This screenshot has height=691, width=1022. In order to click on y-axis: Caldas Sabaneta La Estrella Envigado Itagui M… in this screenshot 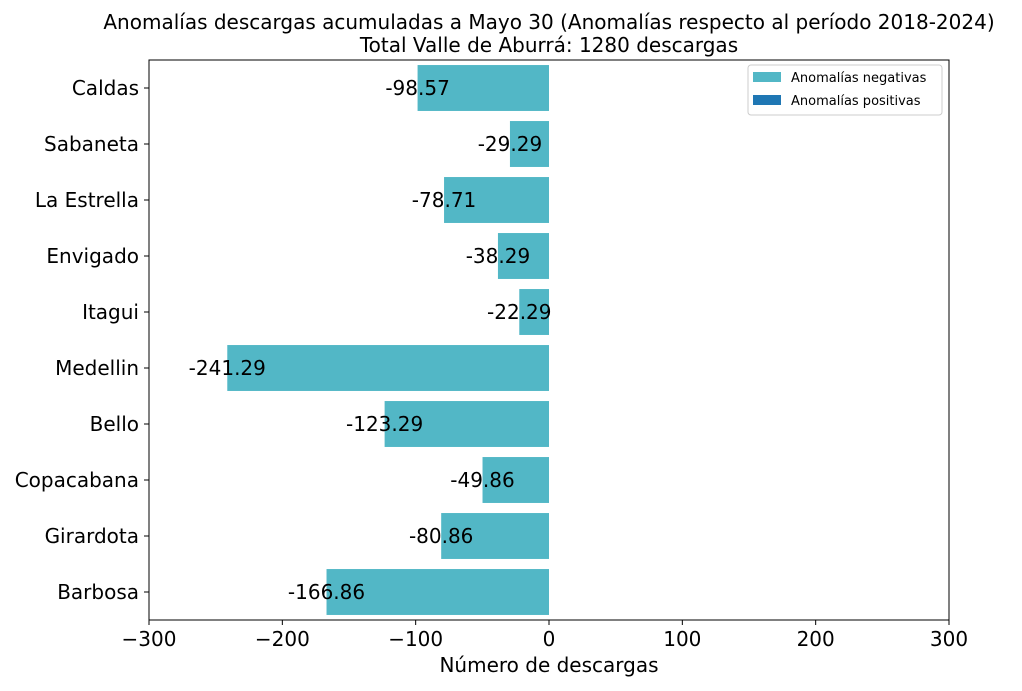, I will do `click(82, 340)`.